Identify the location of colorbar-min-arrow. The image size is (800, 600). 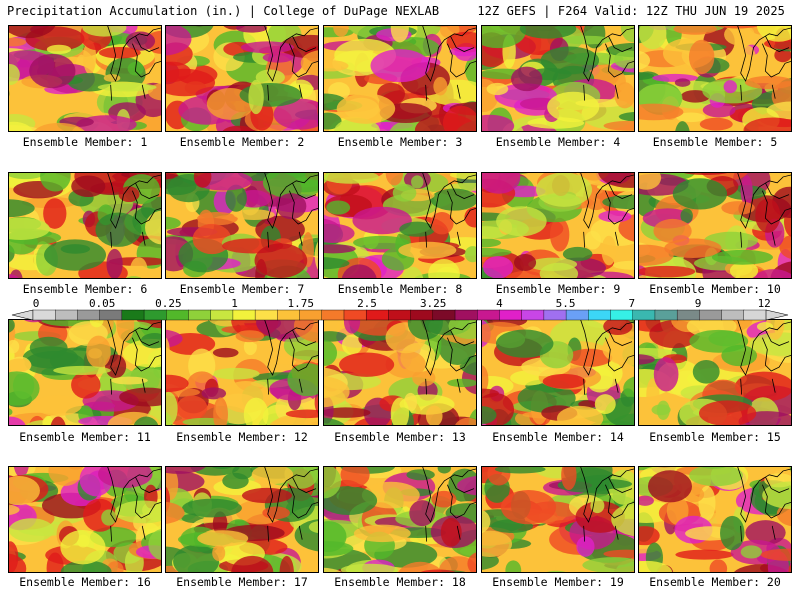
(22, 315).